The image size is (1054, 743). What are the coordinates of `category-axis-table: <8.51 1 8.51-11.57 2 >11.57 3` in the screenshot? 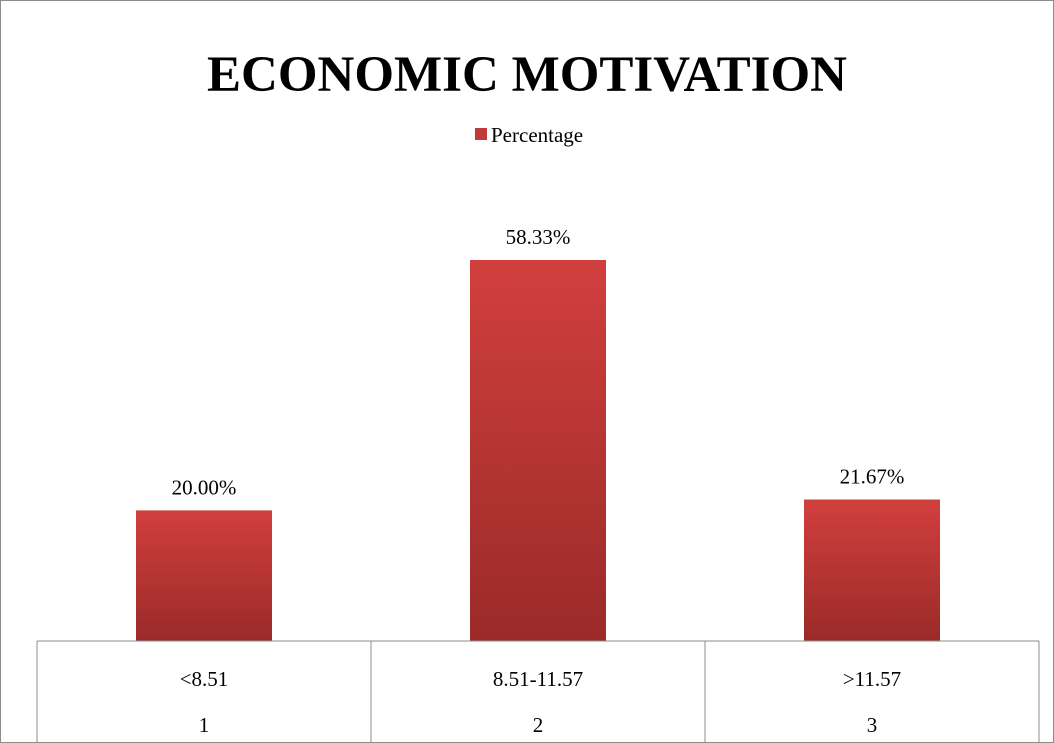 It's located at (538, 691).